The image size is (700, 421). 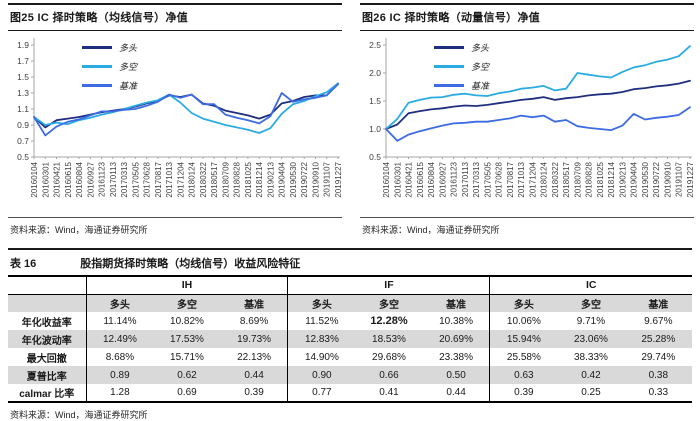 I want to click on row-label: 年化收益率, so click(x=46, y=323).